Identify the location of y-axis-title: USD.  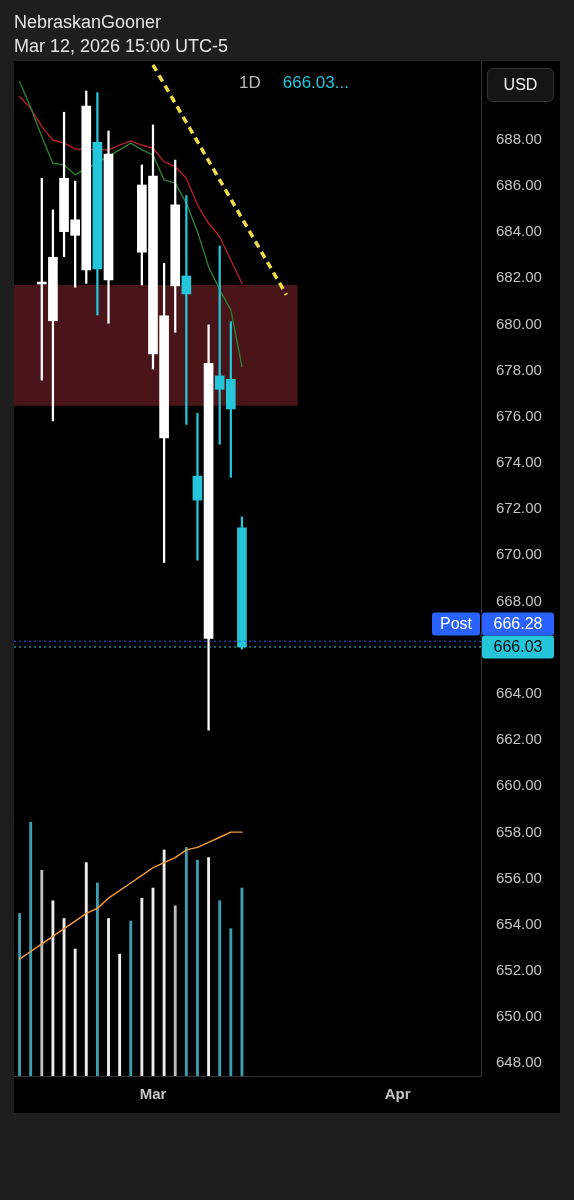
(520, 85).